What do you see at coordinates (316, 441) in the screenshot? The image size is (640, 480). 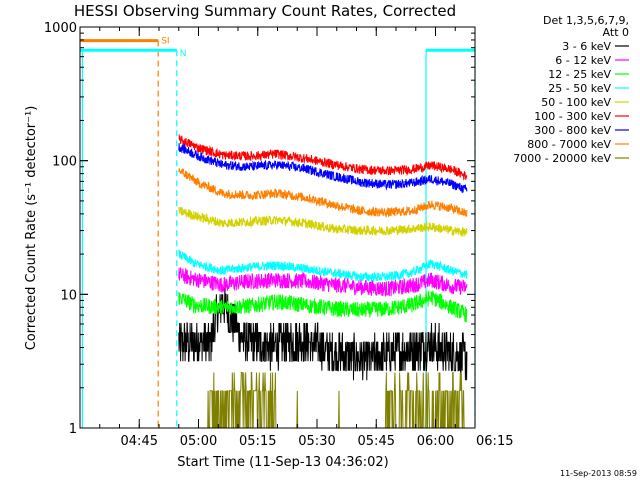 I see `x-tick-label: 05:30` at bounding box center [316, 441].